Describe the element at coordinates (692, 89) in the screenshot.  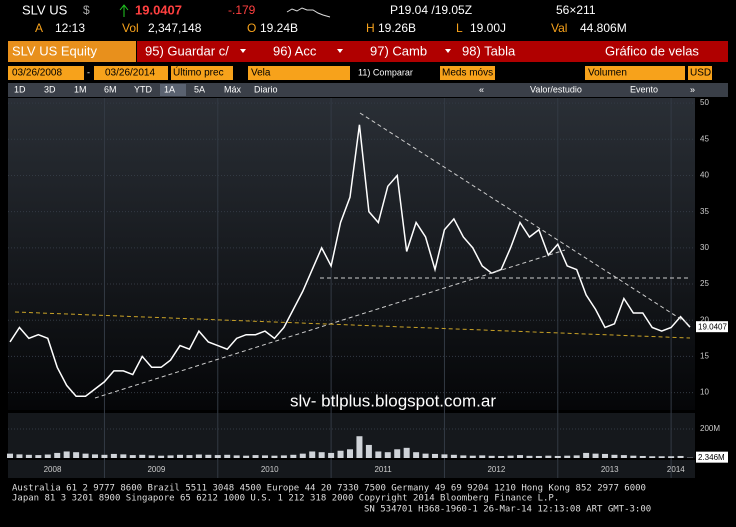
I see `forward: »` at that location.